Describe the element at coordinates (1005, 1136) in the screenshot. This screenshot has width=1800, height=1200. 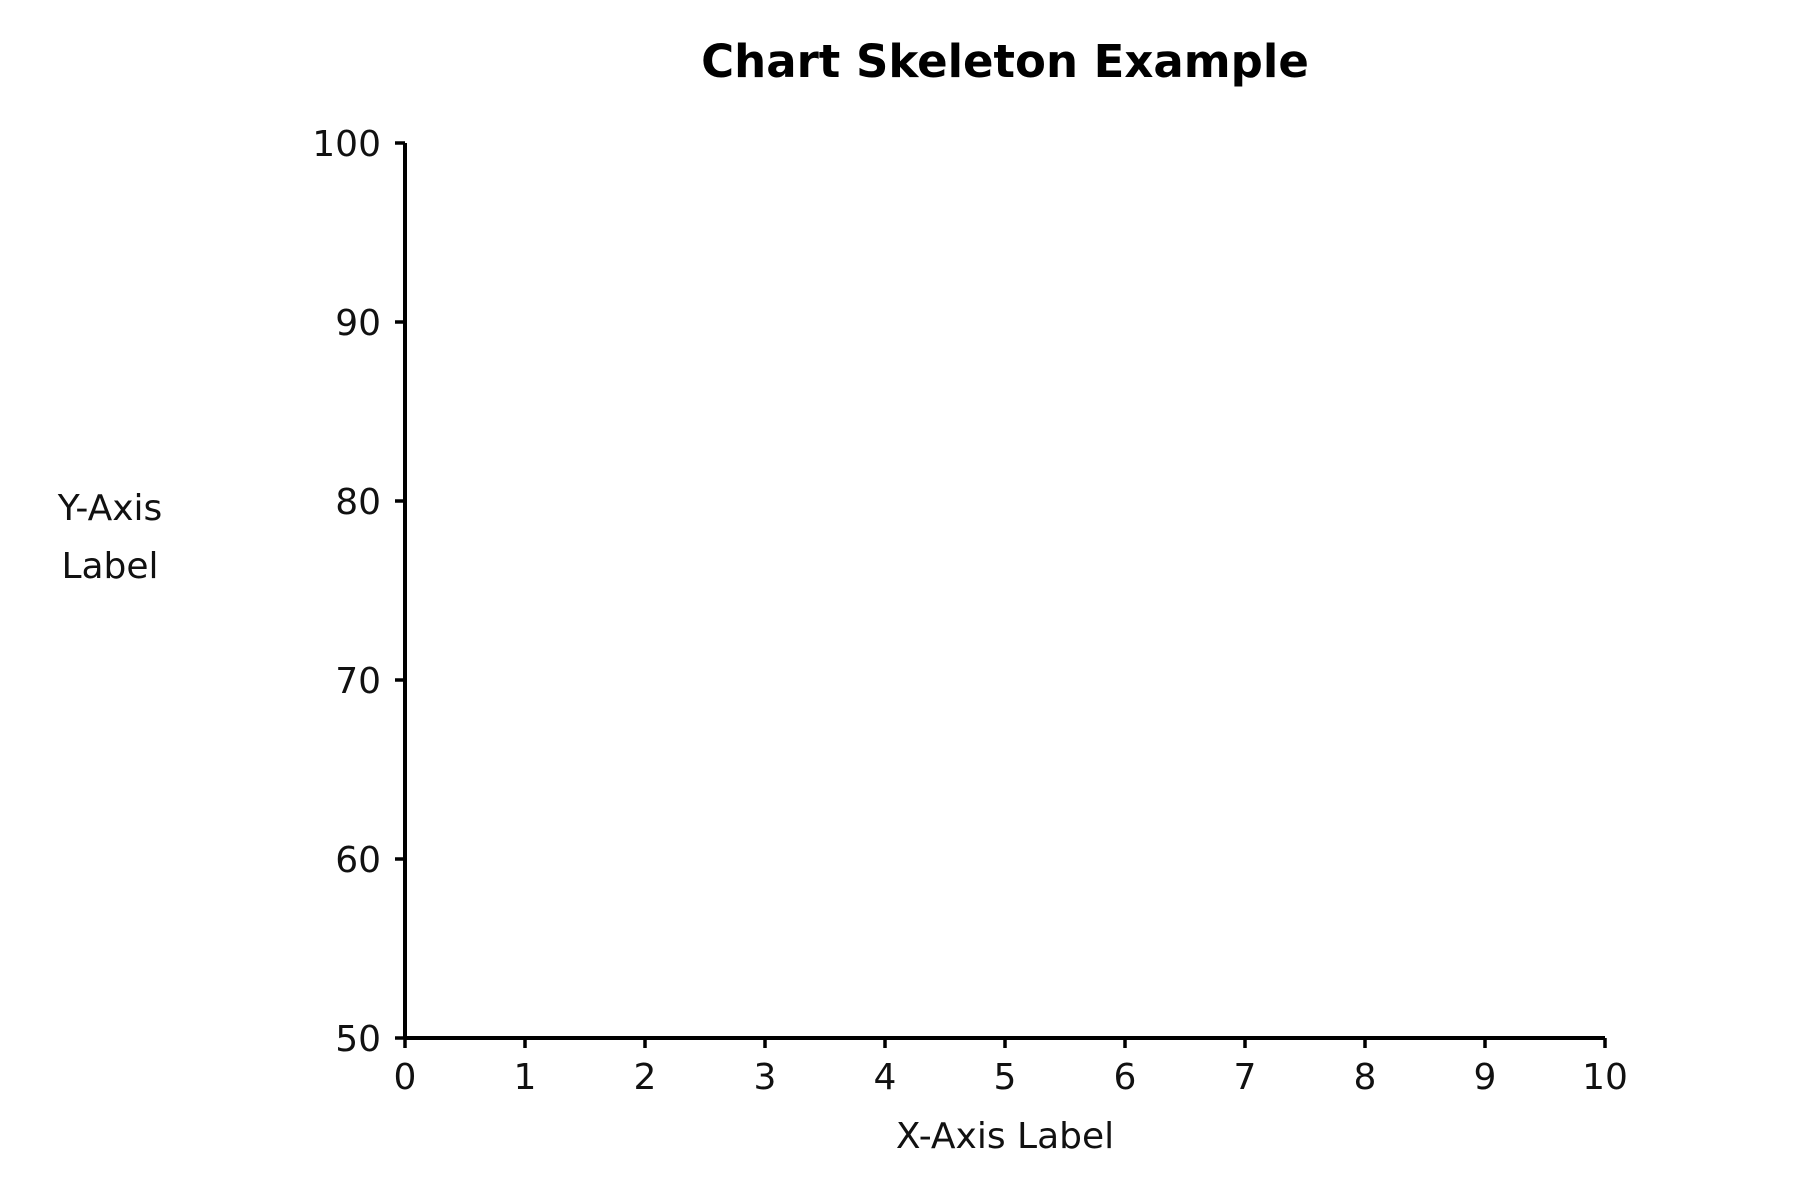
I see `x-axis-label: X-Axis Label` at that location.